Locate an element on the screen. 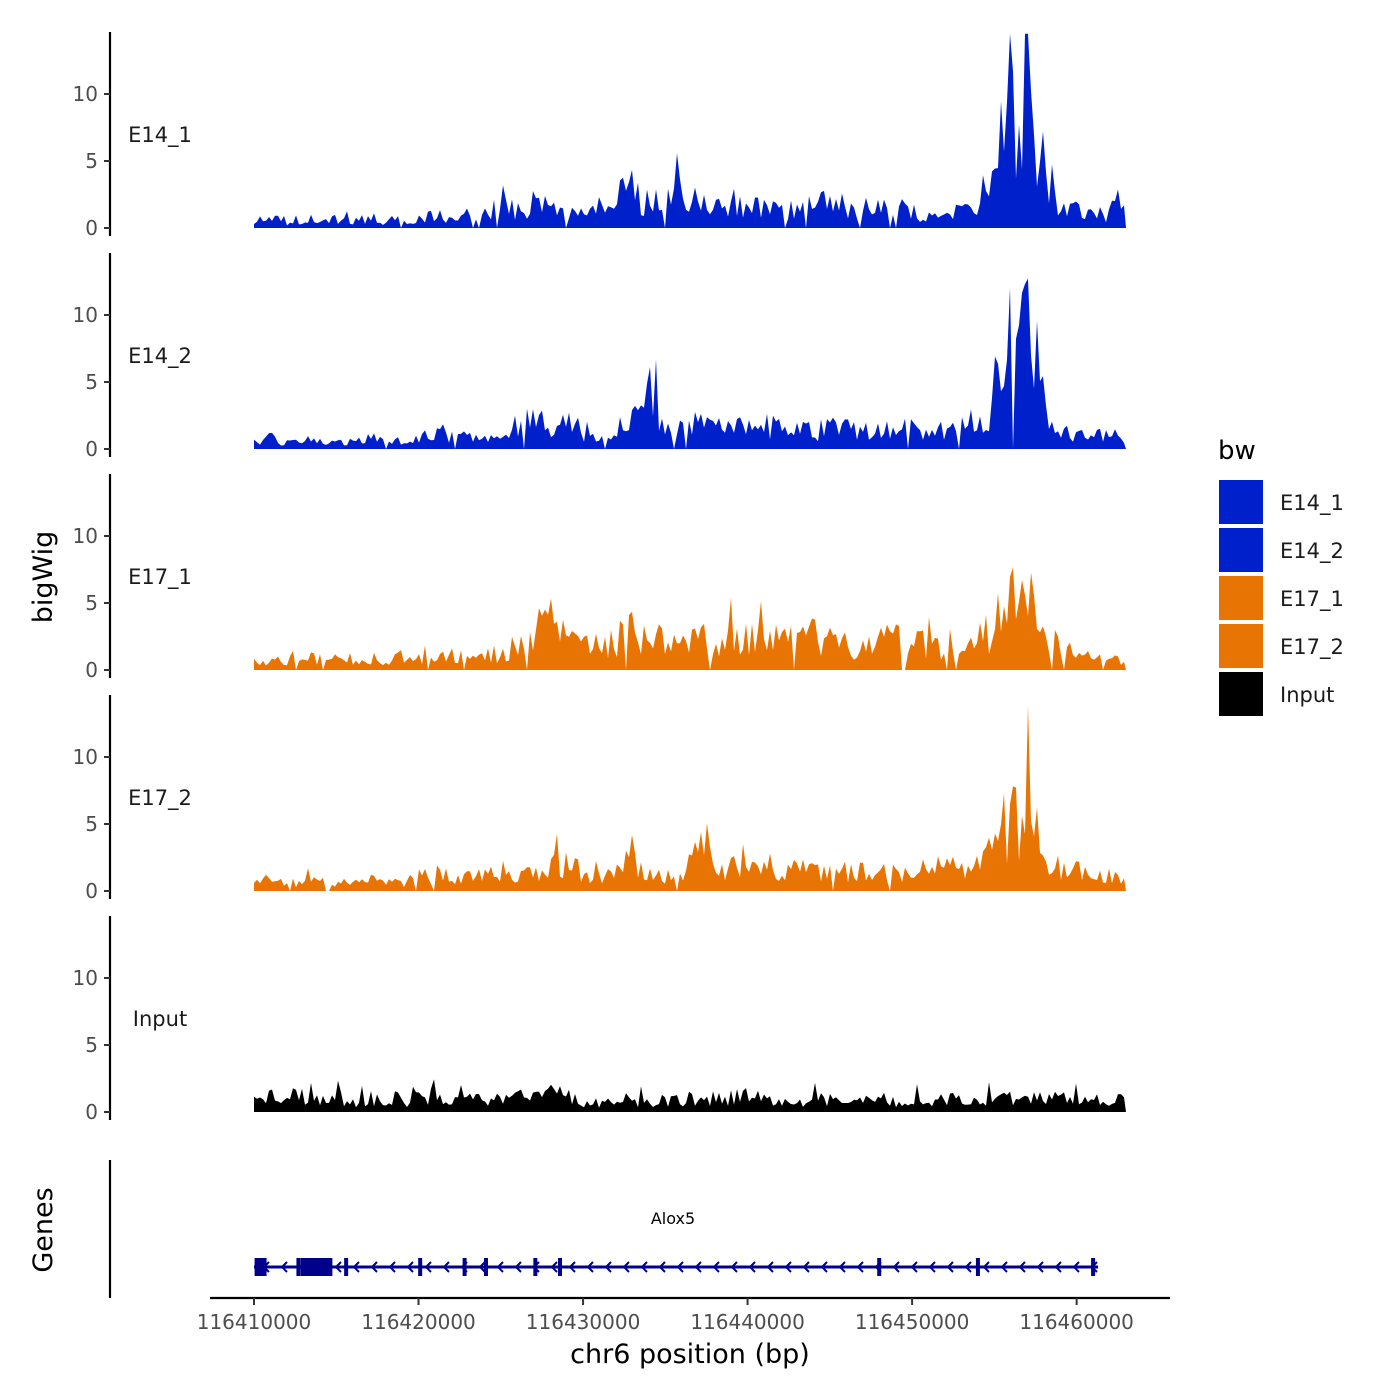 This screenshot has width=1400, height=1400. track-E14_1: 0 5 10 E14_1 is located at coordinates (599, 136).